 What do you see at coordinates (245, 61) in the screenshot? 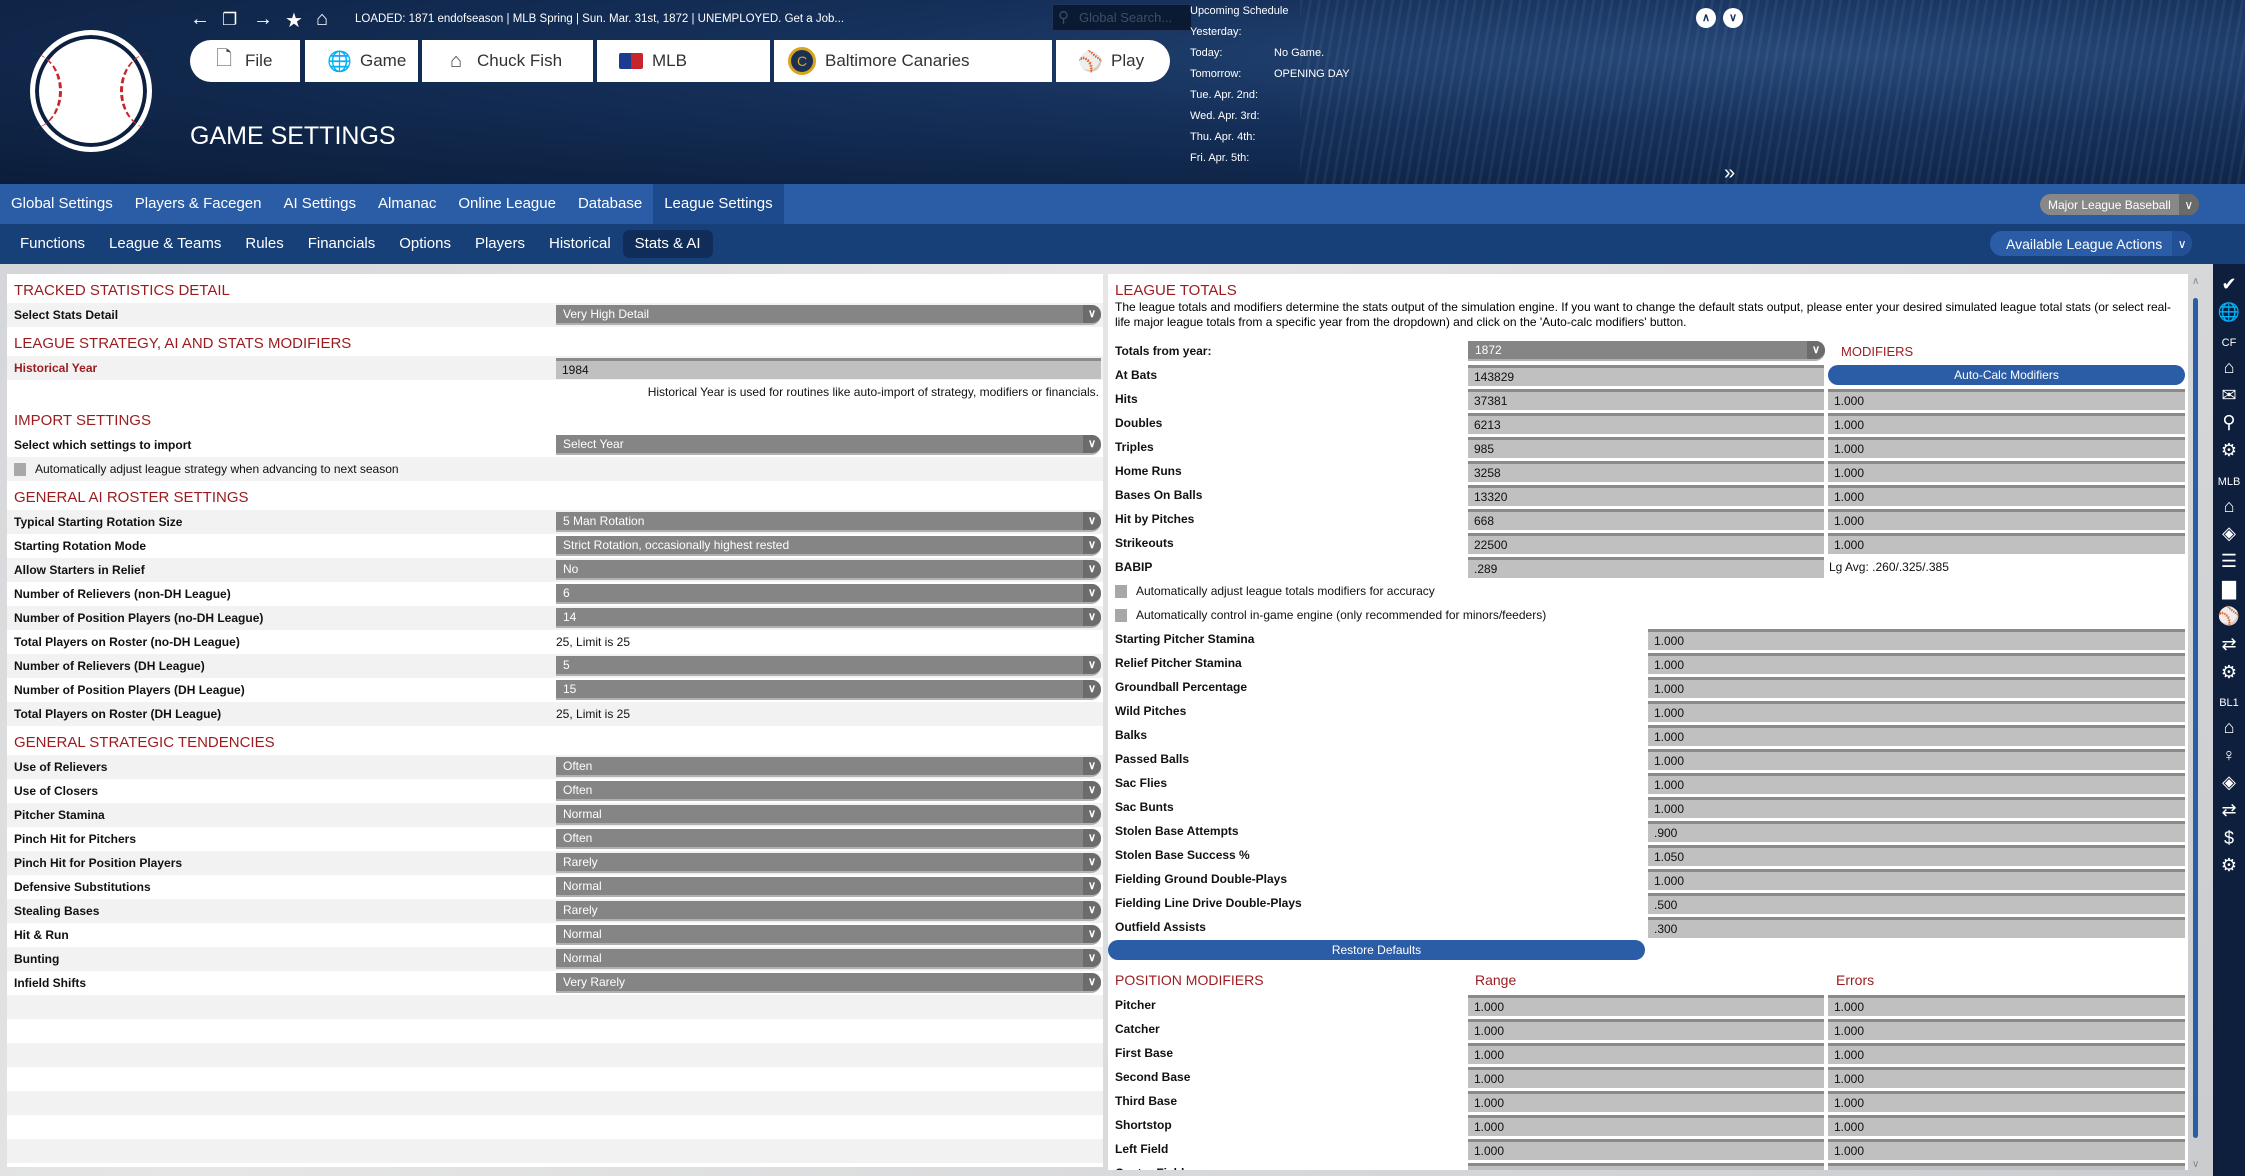
I see `file-button: 🗋 File` at bounding box center [245, 61].